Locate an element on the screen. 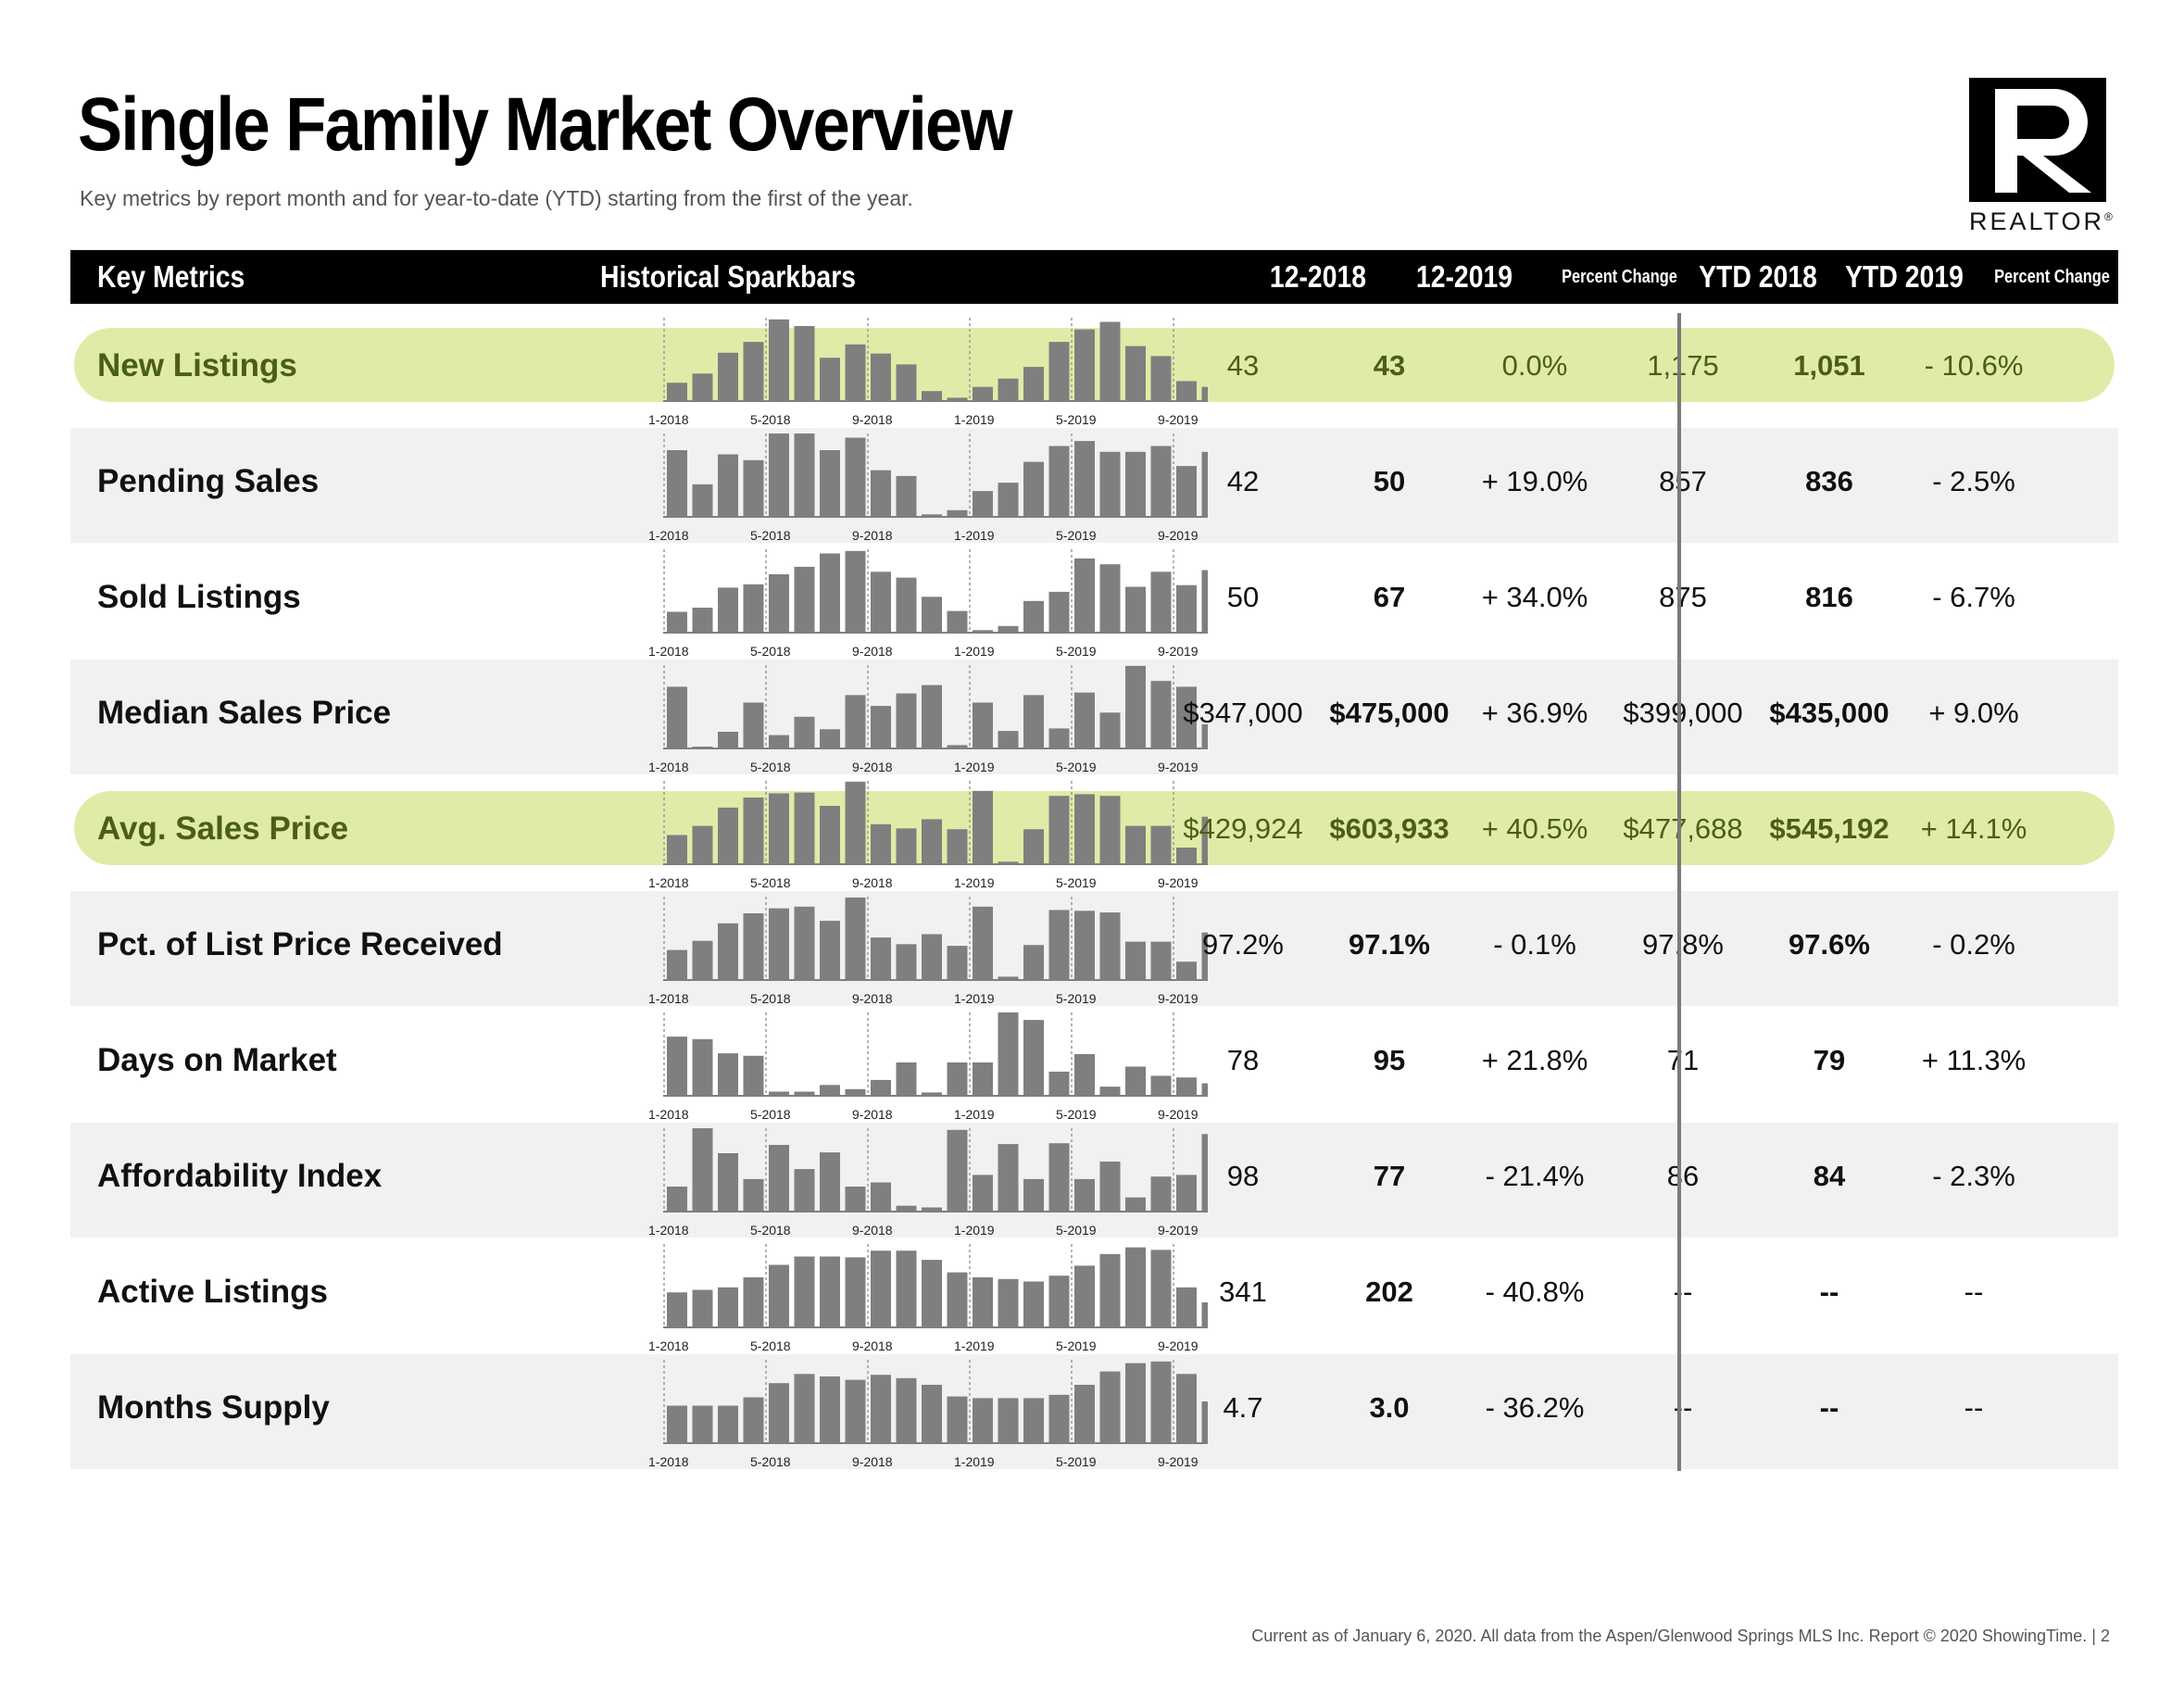 The image size is (2184, 1684). cell-ytd-change: - 0.2% is located at coordinates (1973, 944).